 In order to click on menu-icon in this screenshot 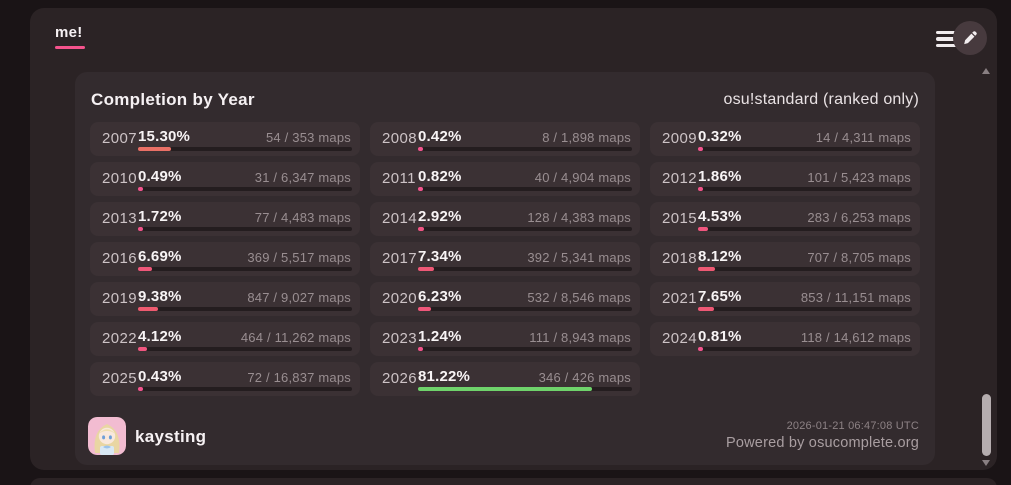, I will do `click(947, 39)`.